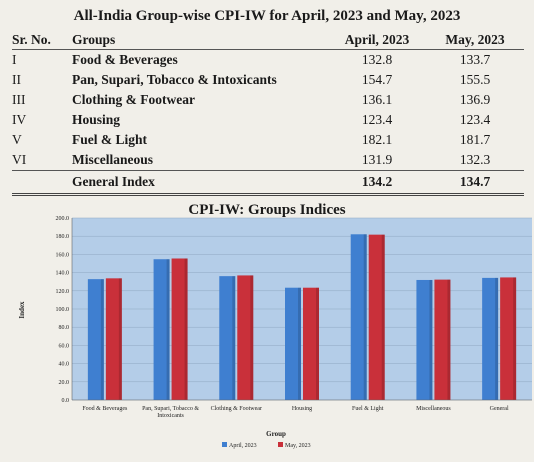  I want to click on table-row: III Clothing & Footwear 136.1 136.9, so click(268, 100).